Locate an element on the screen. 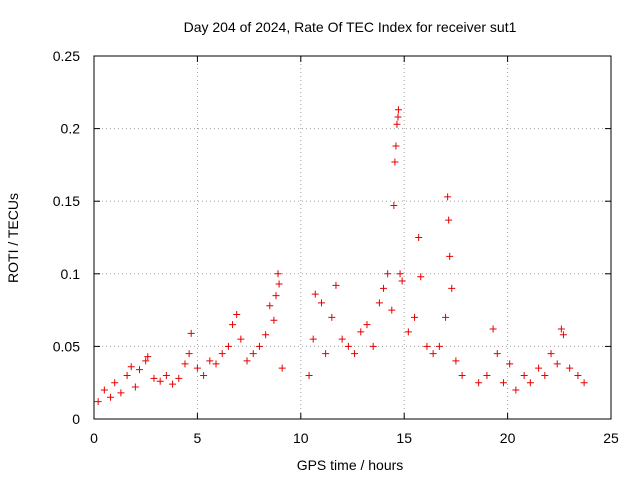 This screenshot has height=480, width=640. y-tick-label: 0.1 is located at coordinates (71, 274).